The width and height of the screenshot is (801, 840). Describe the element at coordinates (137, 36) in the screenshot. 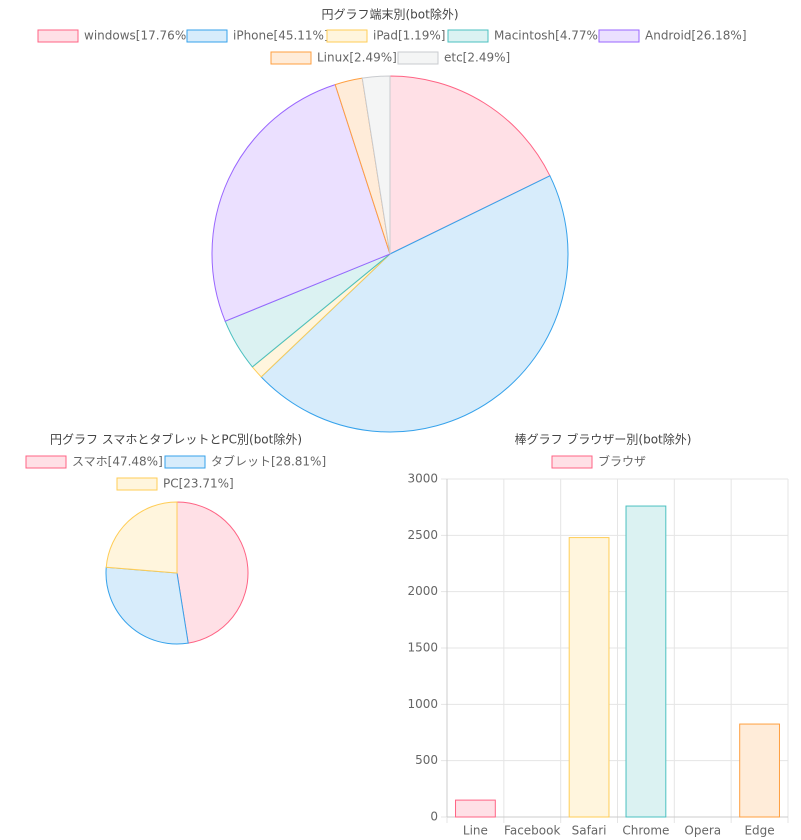

I see `chart1-legend-0-label: windows[17.76%]` at that location.